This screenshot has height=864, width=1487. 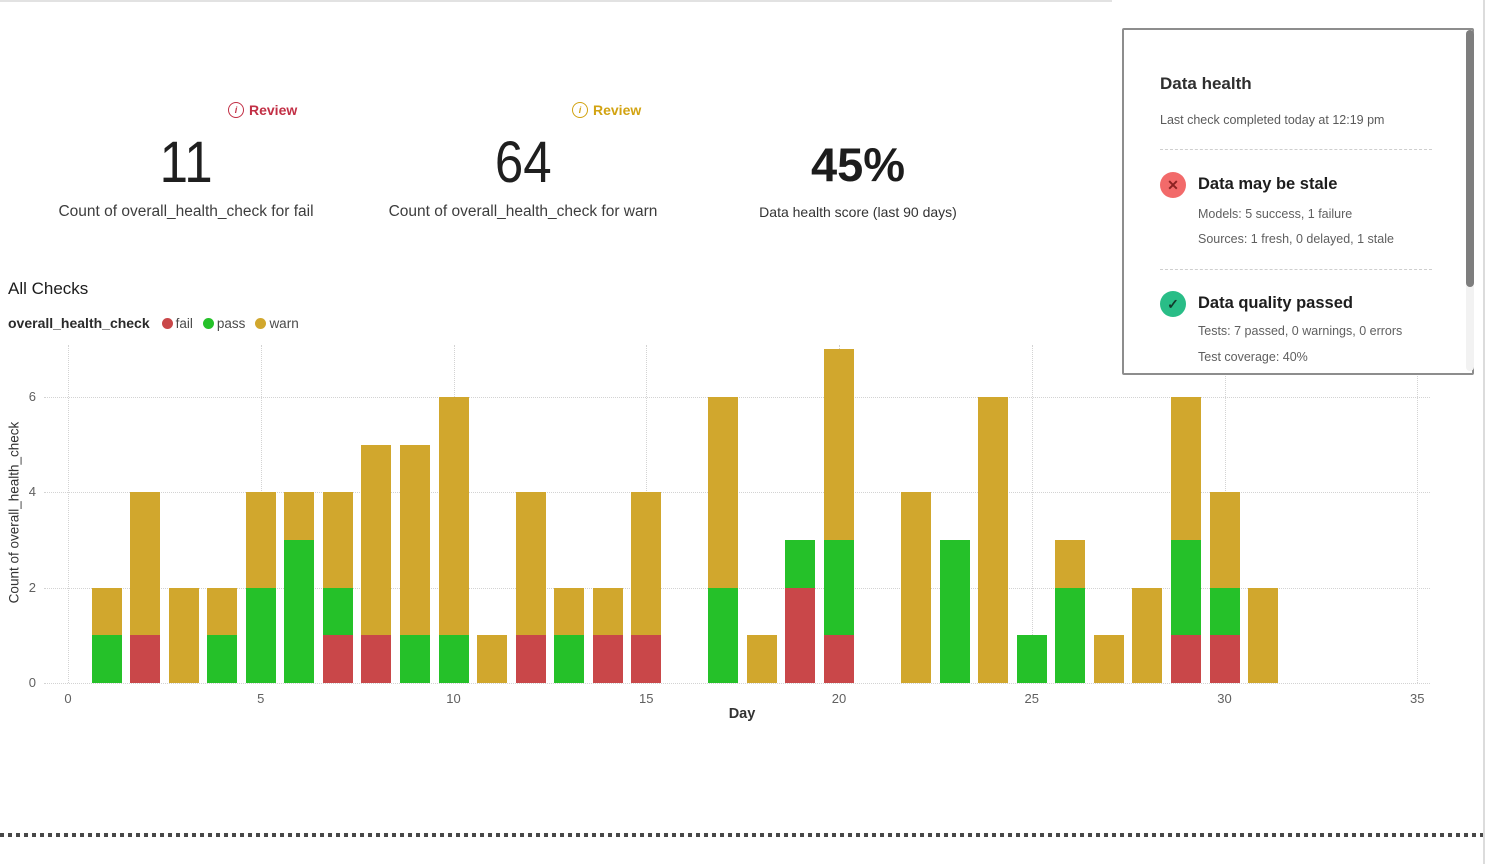 I want to click on status-title-stale: Data may be stale, so click(x=1268, y=184).